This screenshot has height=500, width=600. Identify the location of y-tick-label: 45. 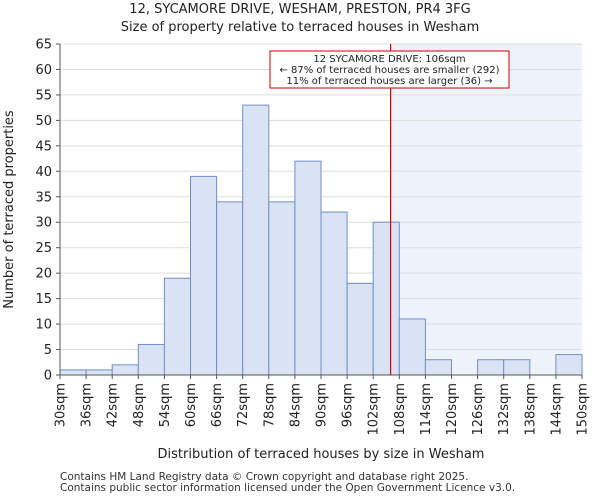
(43, 146).